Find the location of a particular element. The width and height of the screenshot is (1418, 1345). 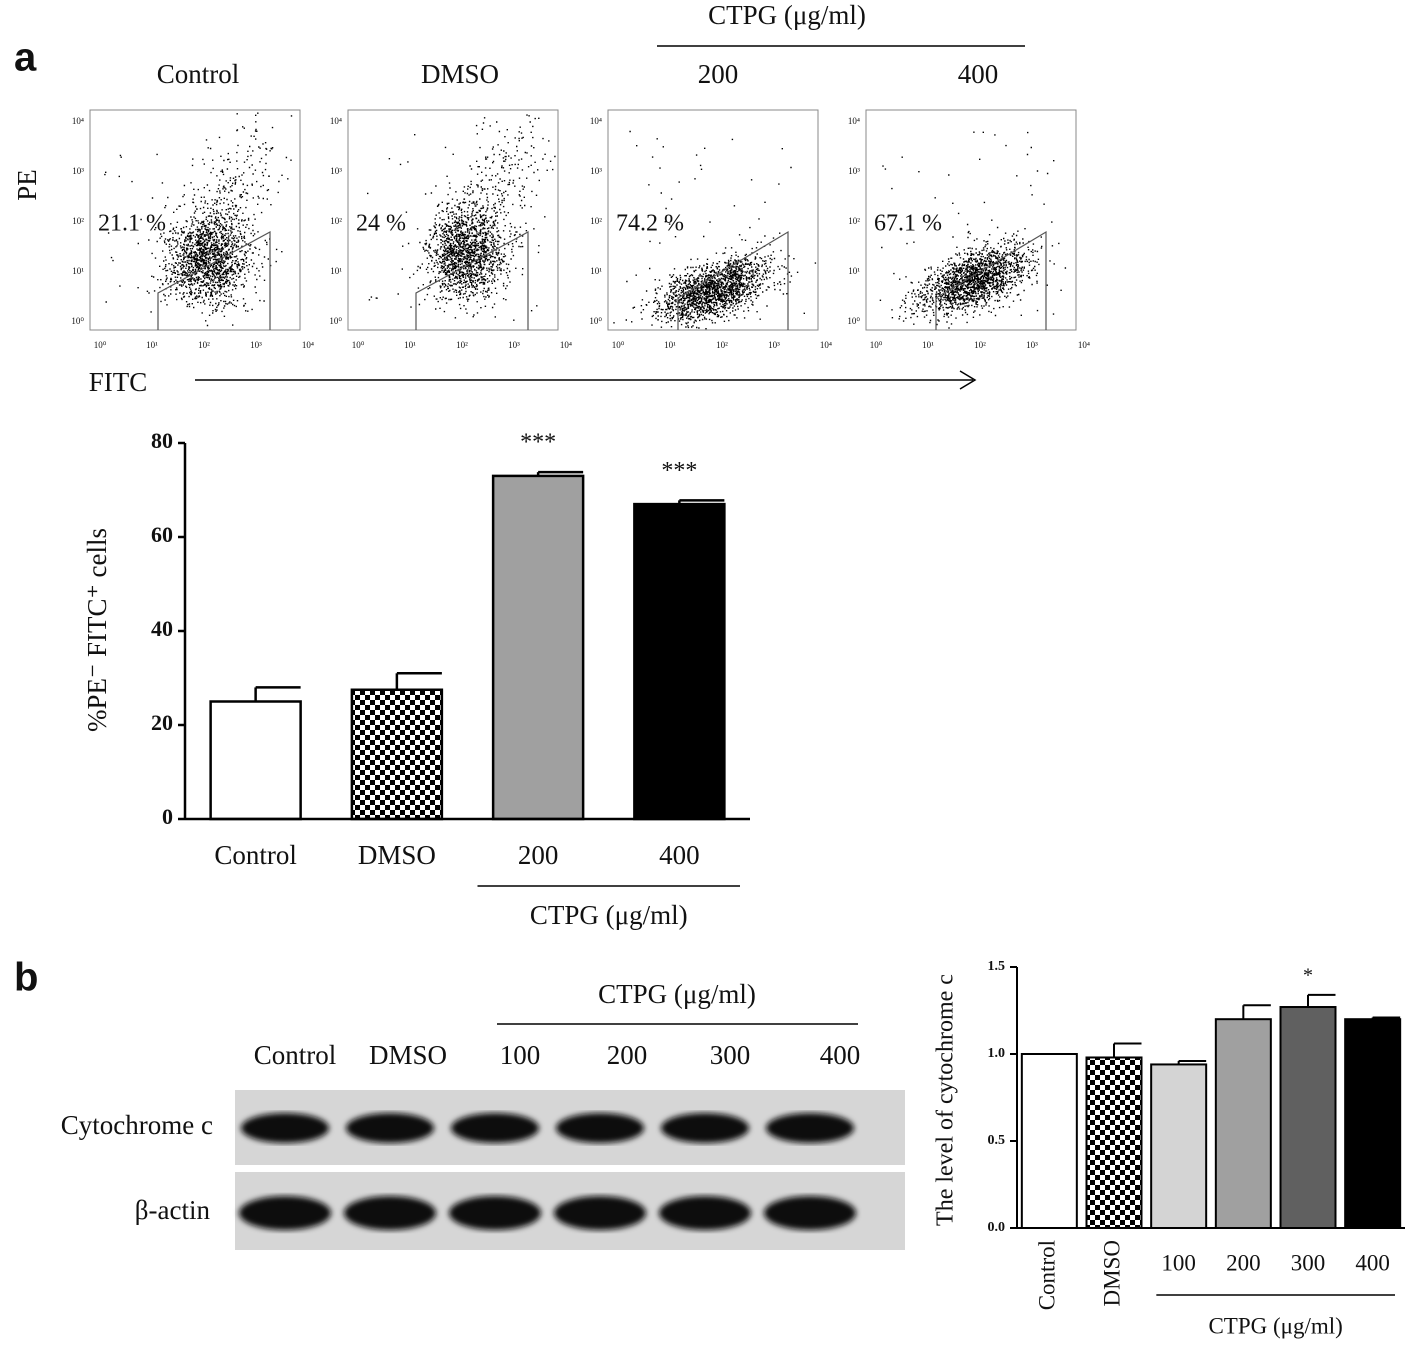

lane-label: Control is located at coordinates (295, 1055).